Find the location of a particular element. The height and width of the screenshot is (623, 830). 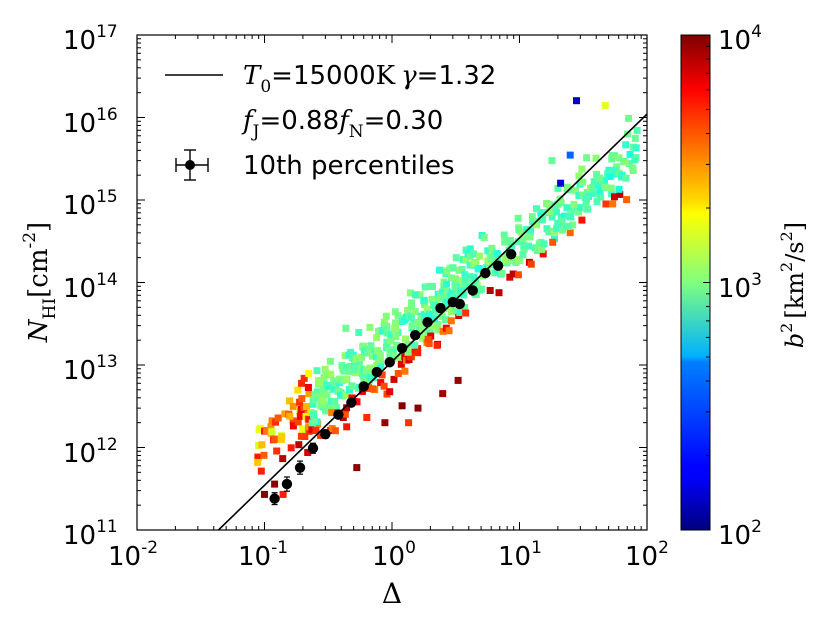

x-tick-label: 10⁻¹ is located at coordinates (263, 555).